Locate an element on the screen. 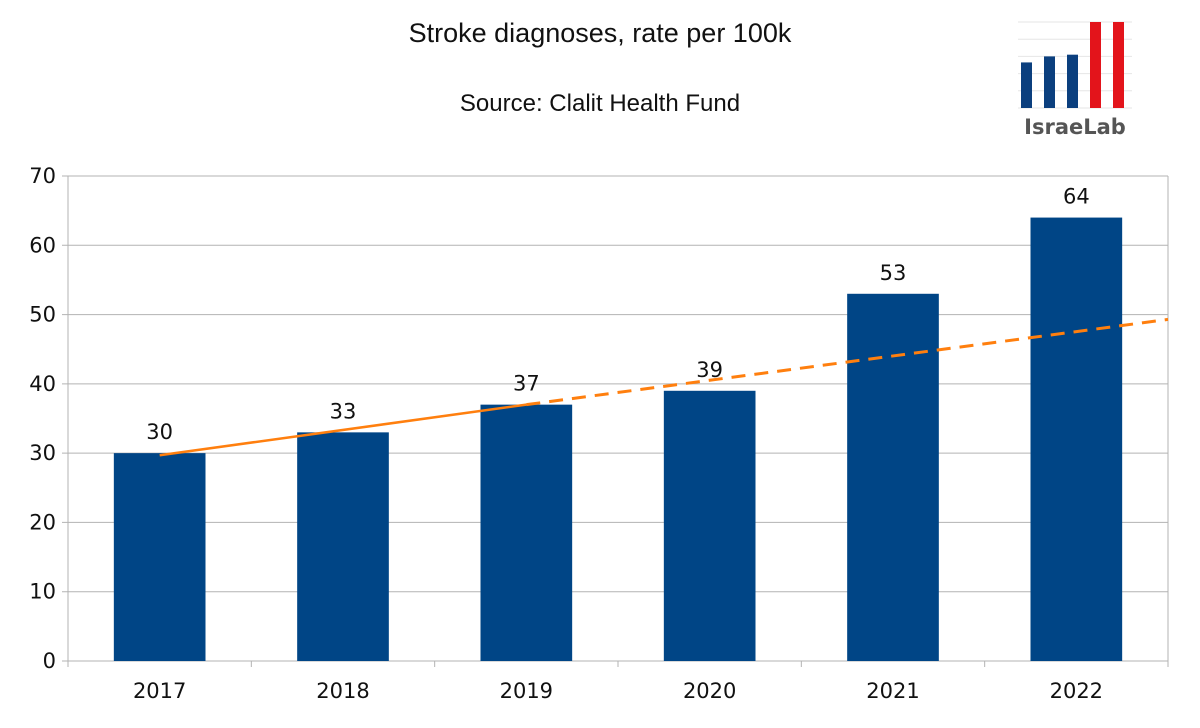  y-tick-label: 10 is located at coordinates (42, 592).